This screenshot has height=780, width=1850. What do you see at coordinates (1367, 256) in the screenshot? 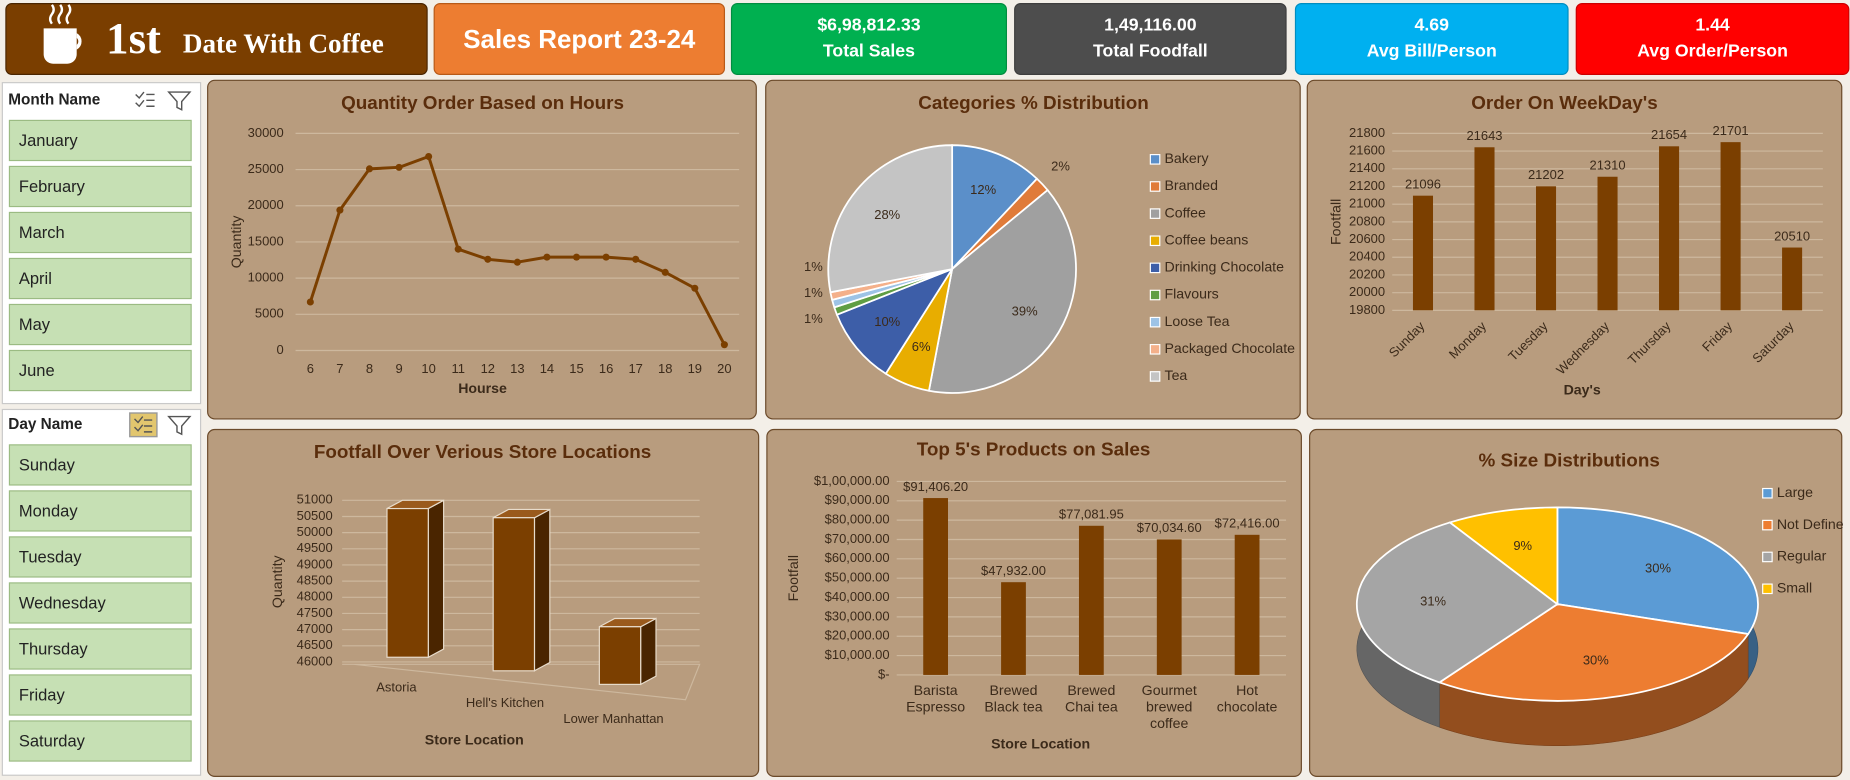
I see `y-tick-label: 20400` at bounding box center [1367, 256].